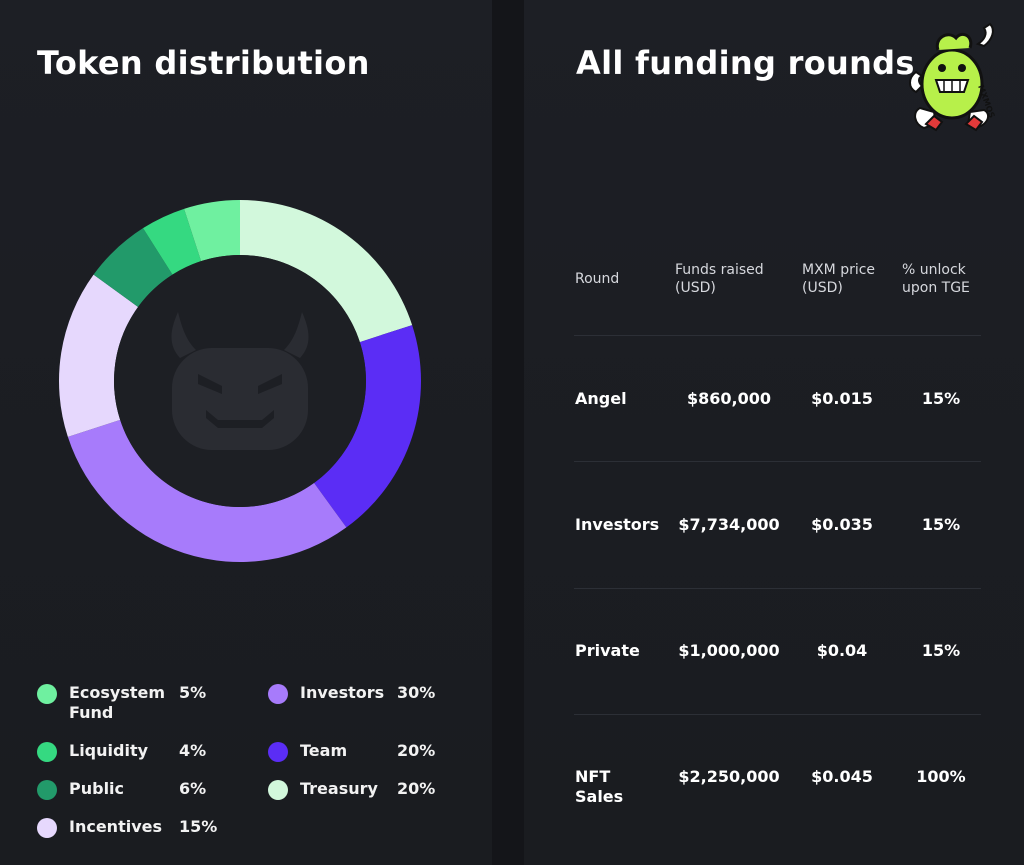 The height and width of the screenshot is (865, 1024). Describe the element at coordinates (193, 692) in the screenshot. I see `legend-percent: 5%` at that location.